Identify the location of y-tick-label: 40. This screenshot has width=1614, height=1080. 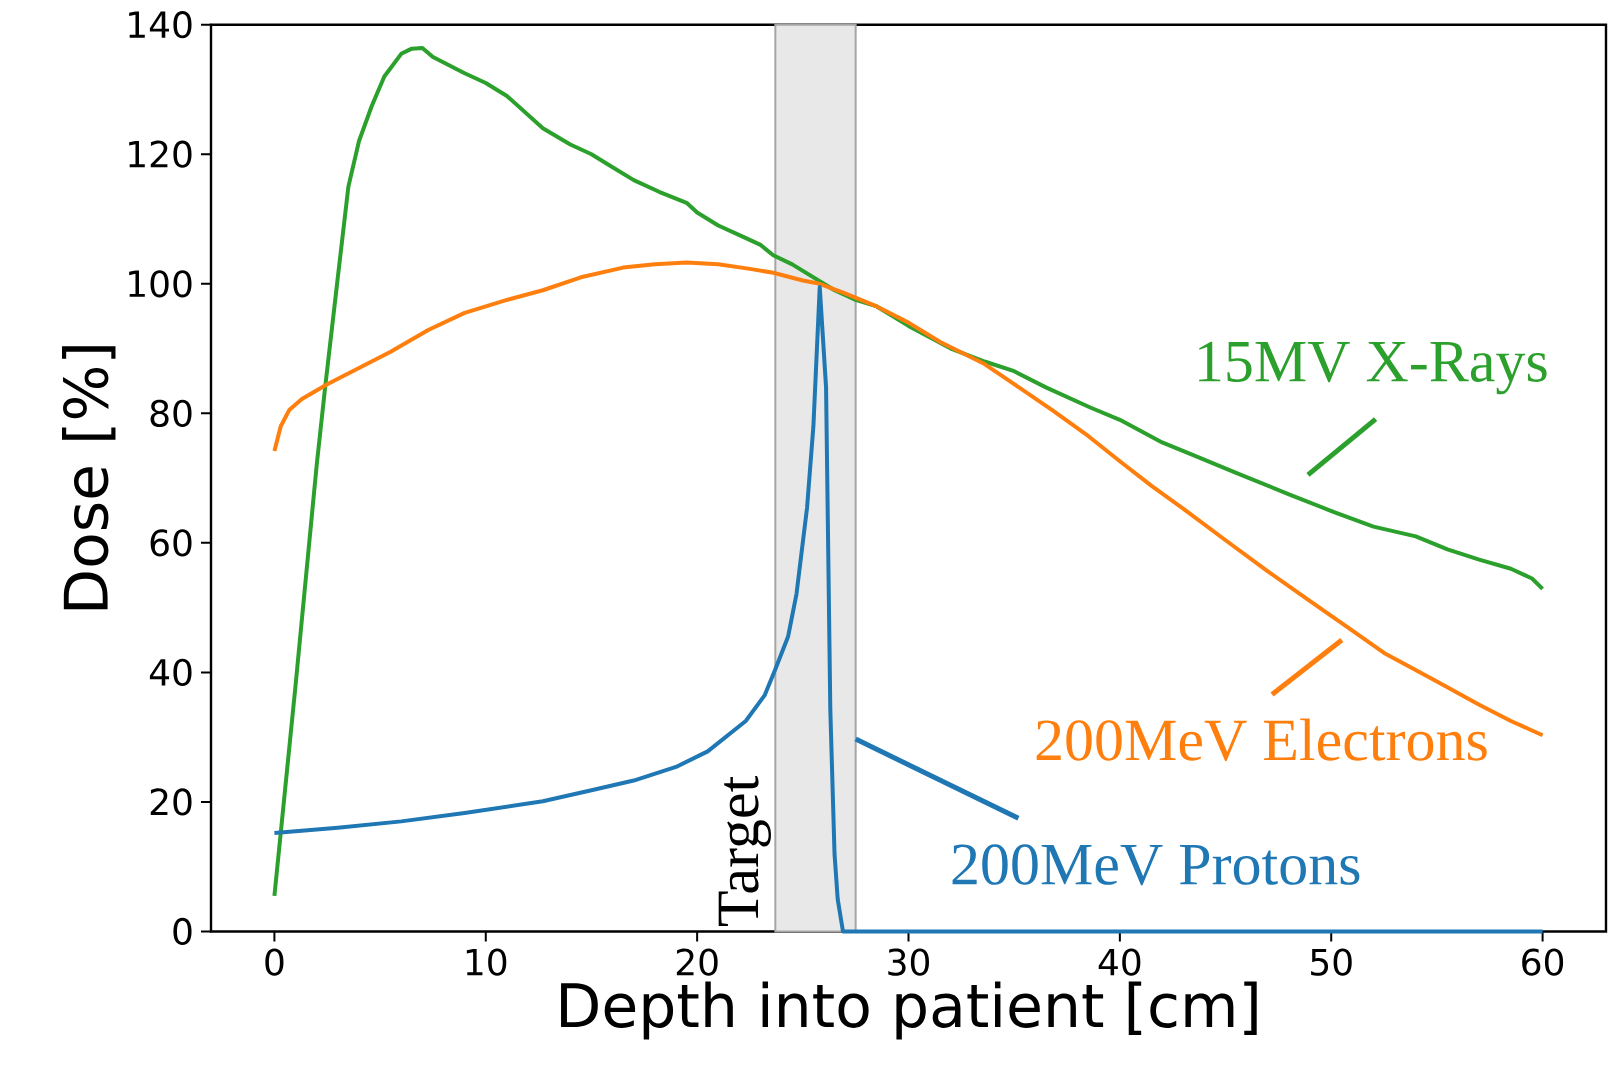
(170, 672).